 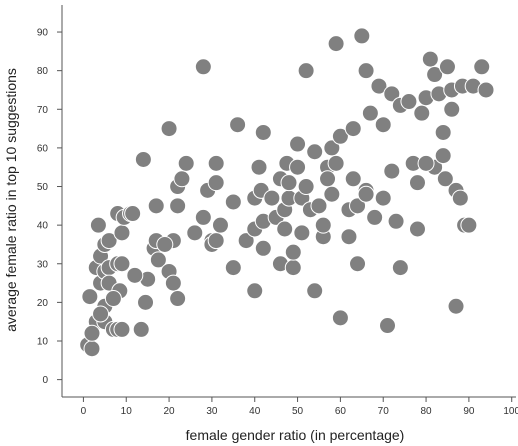 What do you see at coordinates (43, 264) in the screenshot?
I see `y-tick-label: 30` at bounding box center [43, 264].